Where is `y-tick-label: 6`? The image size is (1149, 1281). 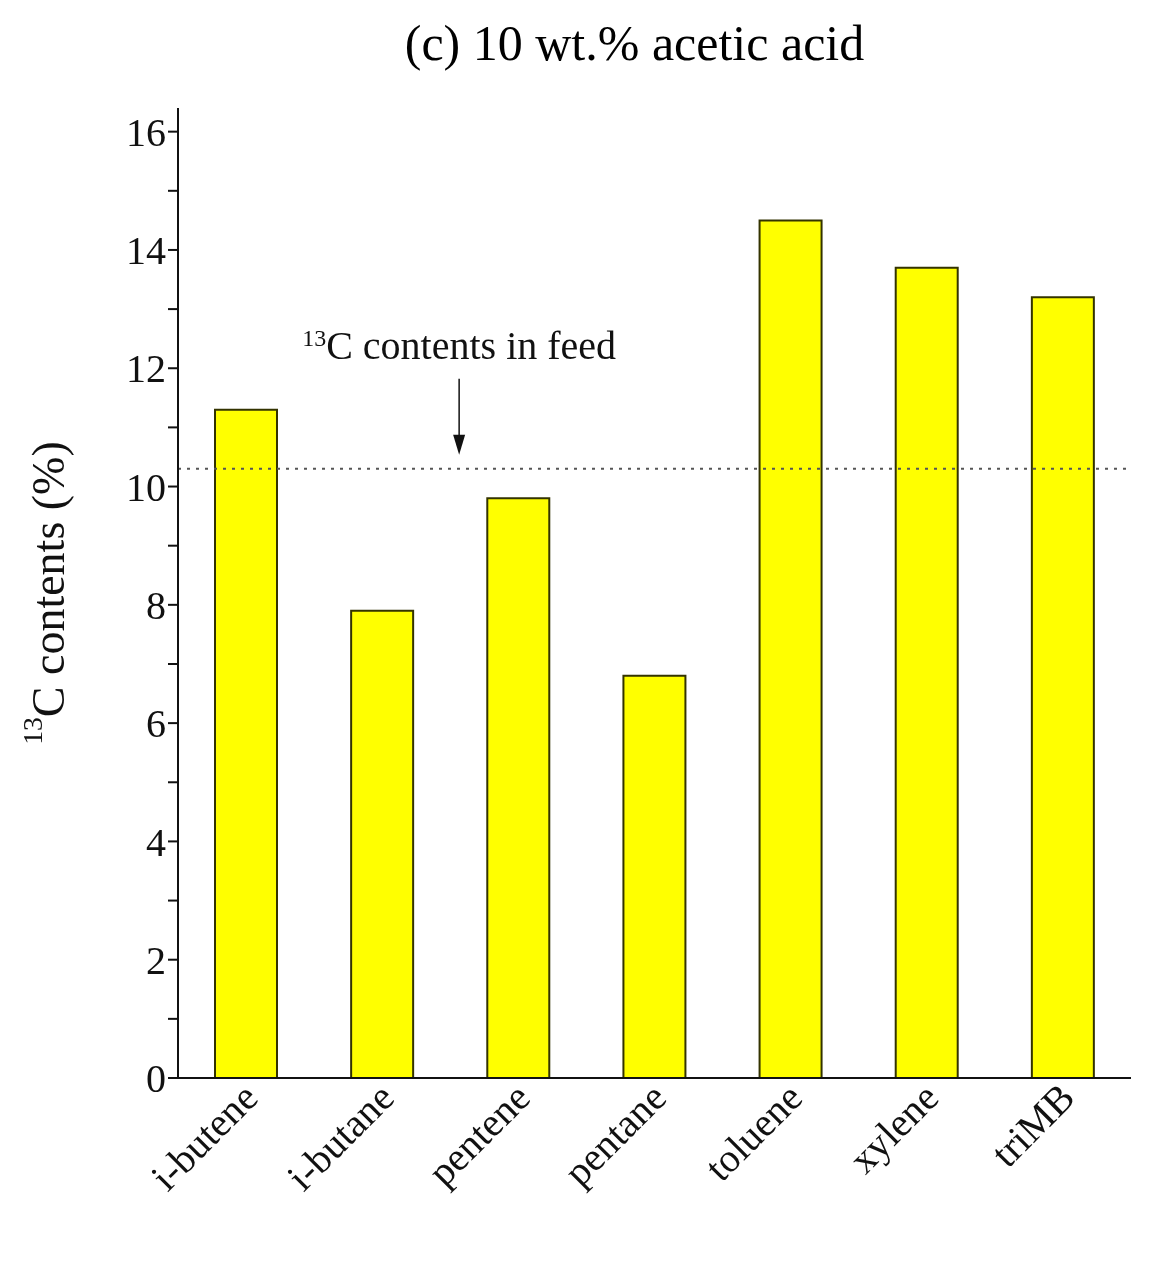
y-tick-label: 6 is located at coordinates (156, 724).